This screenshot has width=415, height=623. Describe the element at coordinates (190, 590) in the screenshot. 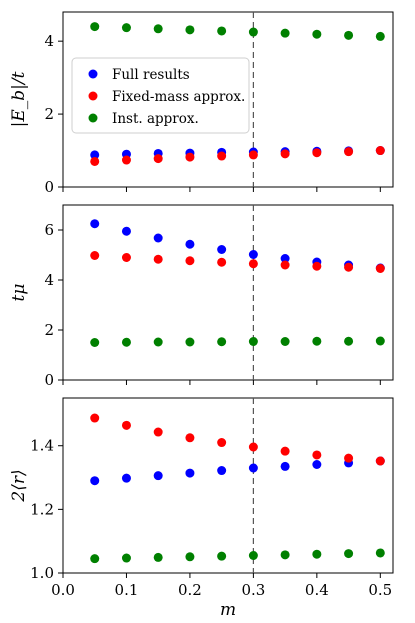

I see `x-tick-label: 0.2` at that location.